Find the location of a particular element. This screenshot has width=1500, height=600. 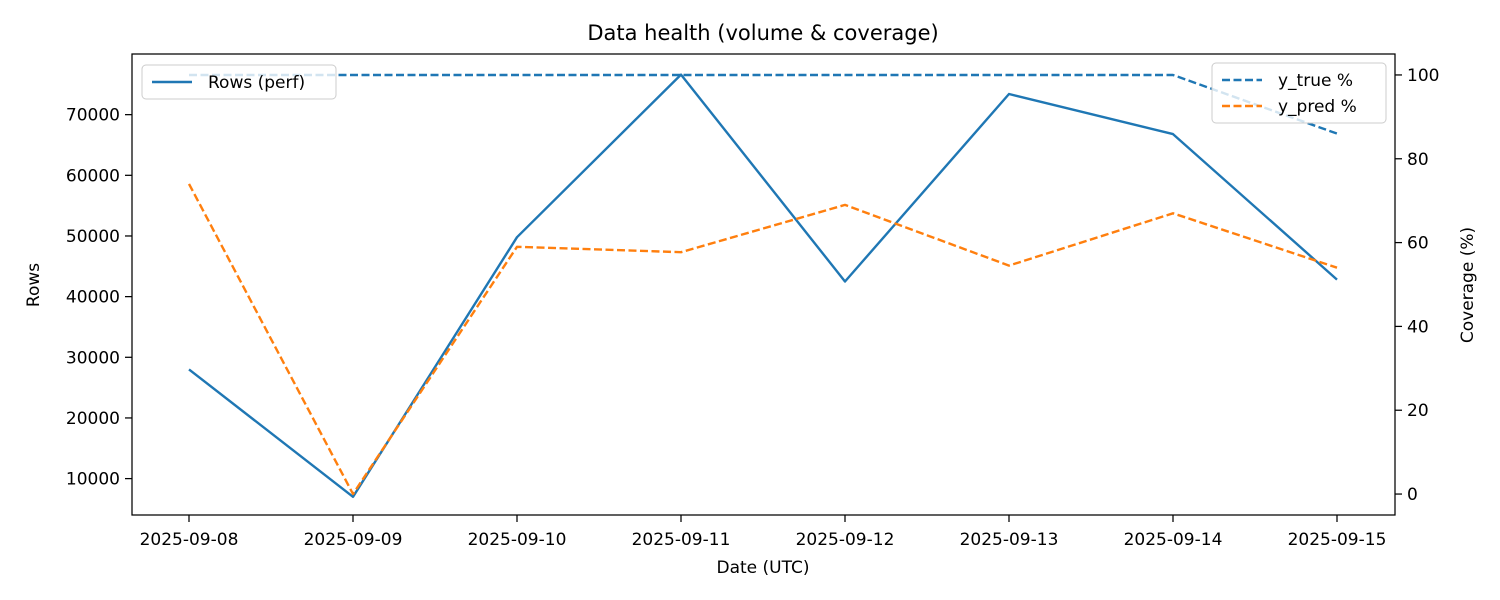

y2-tick-label: 60 is located at coordinates (1418, 244).